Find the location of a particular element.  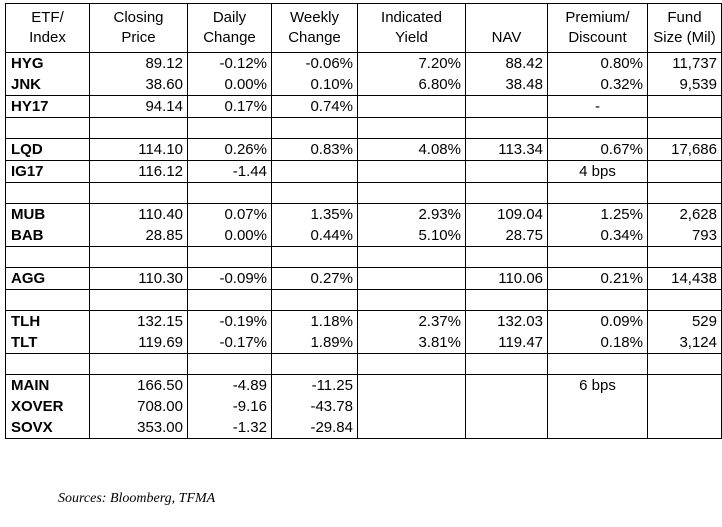

table-row: XOVER 708.00 -9.16 -43.78 is located at coordinates (363, 406).